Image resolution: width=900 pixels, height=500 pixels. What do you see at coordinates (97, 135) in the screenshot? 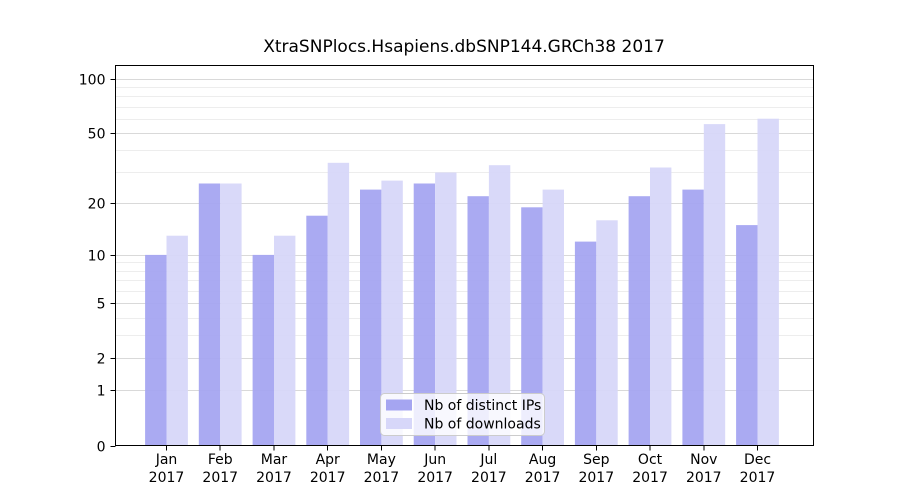
I see `y-tick-label: 50` at bounding box center [97, 135].